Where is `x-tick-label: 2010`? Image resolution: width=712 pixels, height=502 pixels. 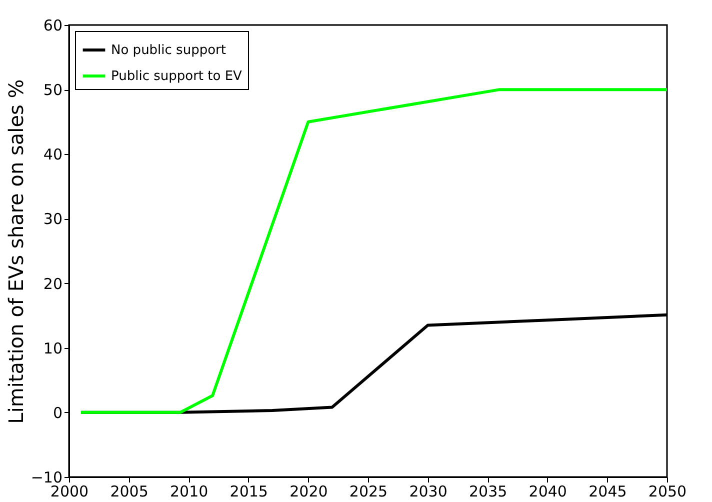 x-tick-label: 2010 is located at coordinates (189, 491).